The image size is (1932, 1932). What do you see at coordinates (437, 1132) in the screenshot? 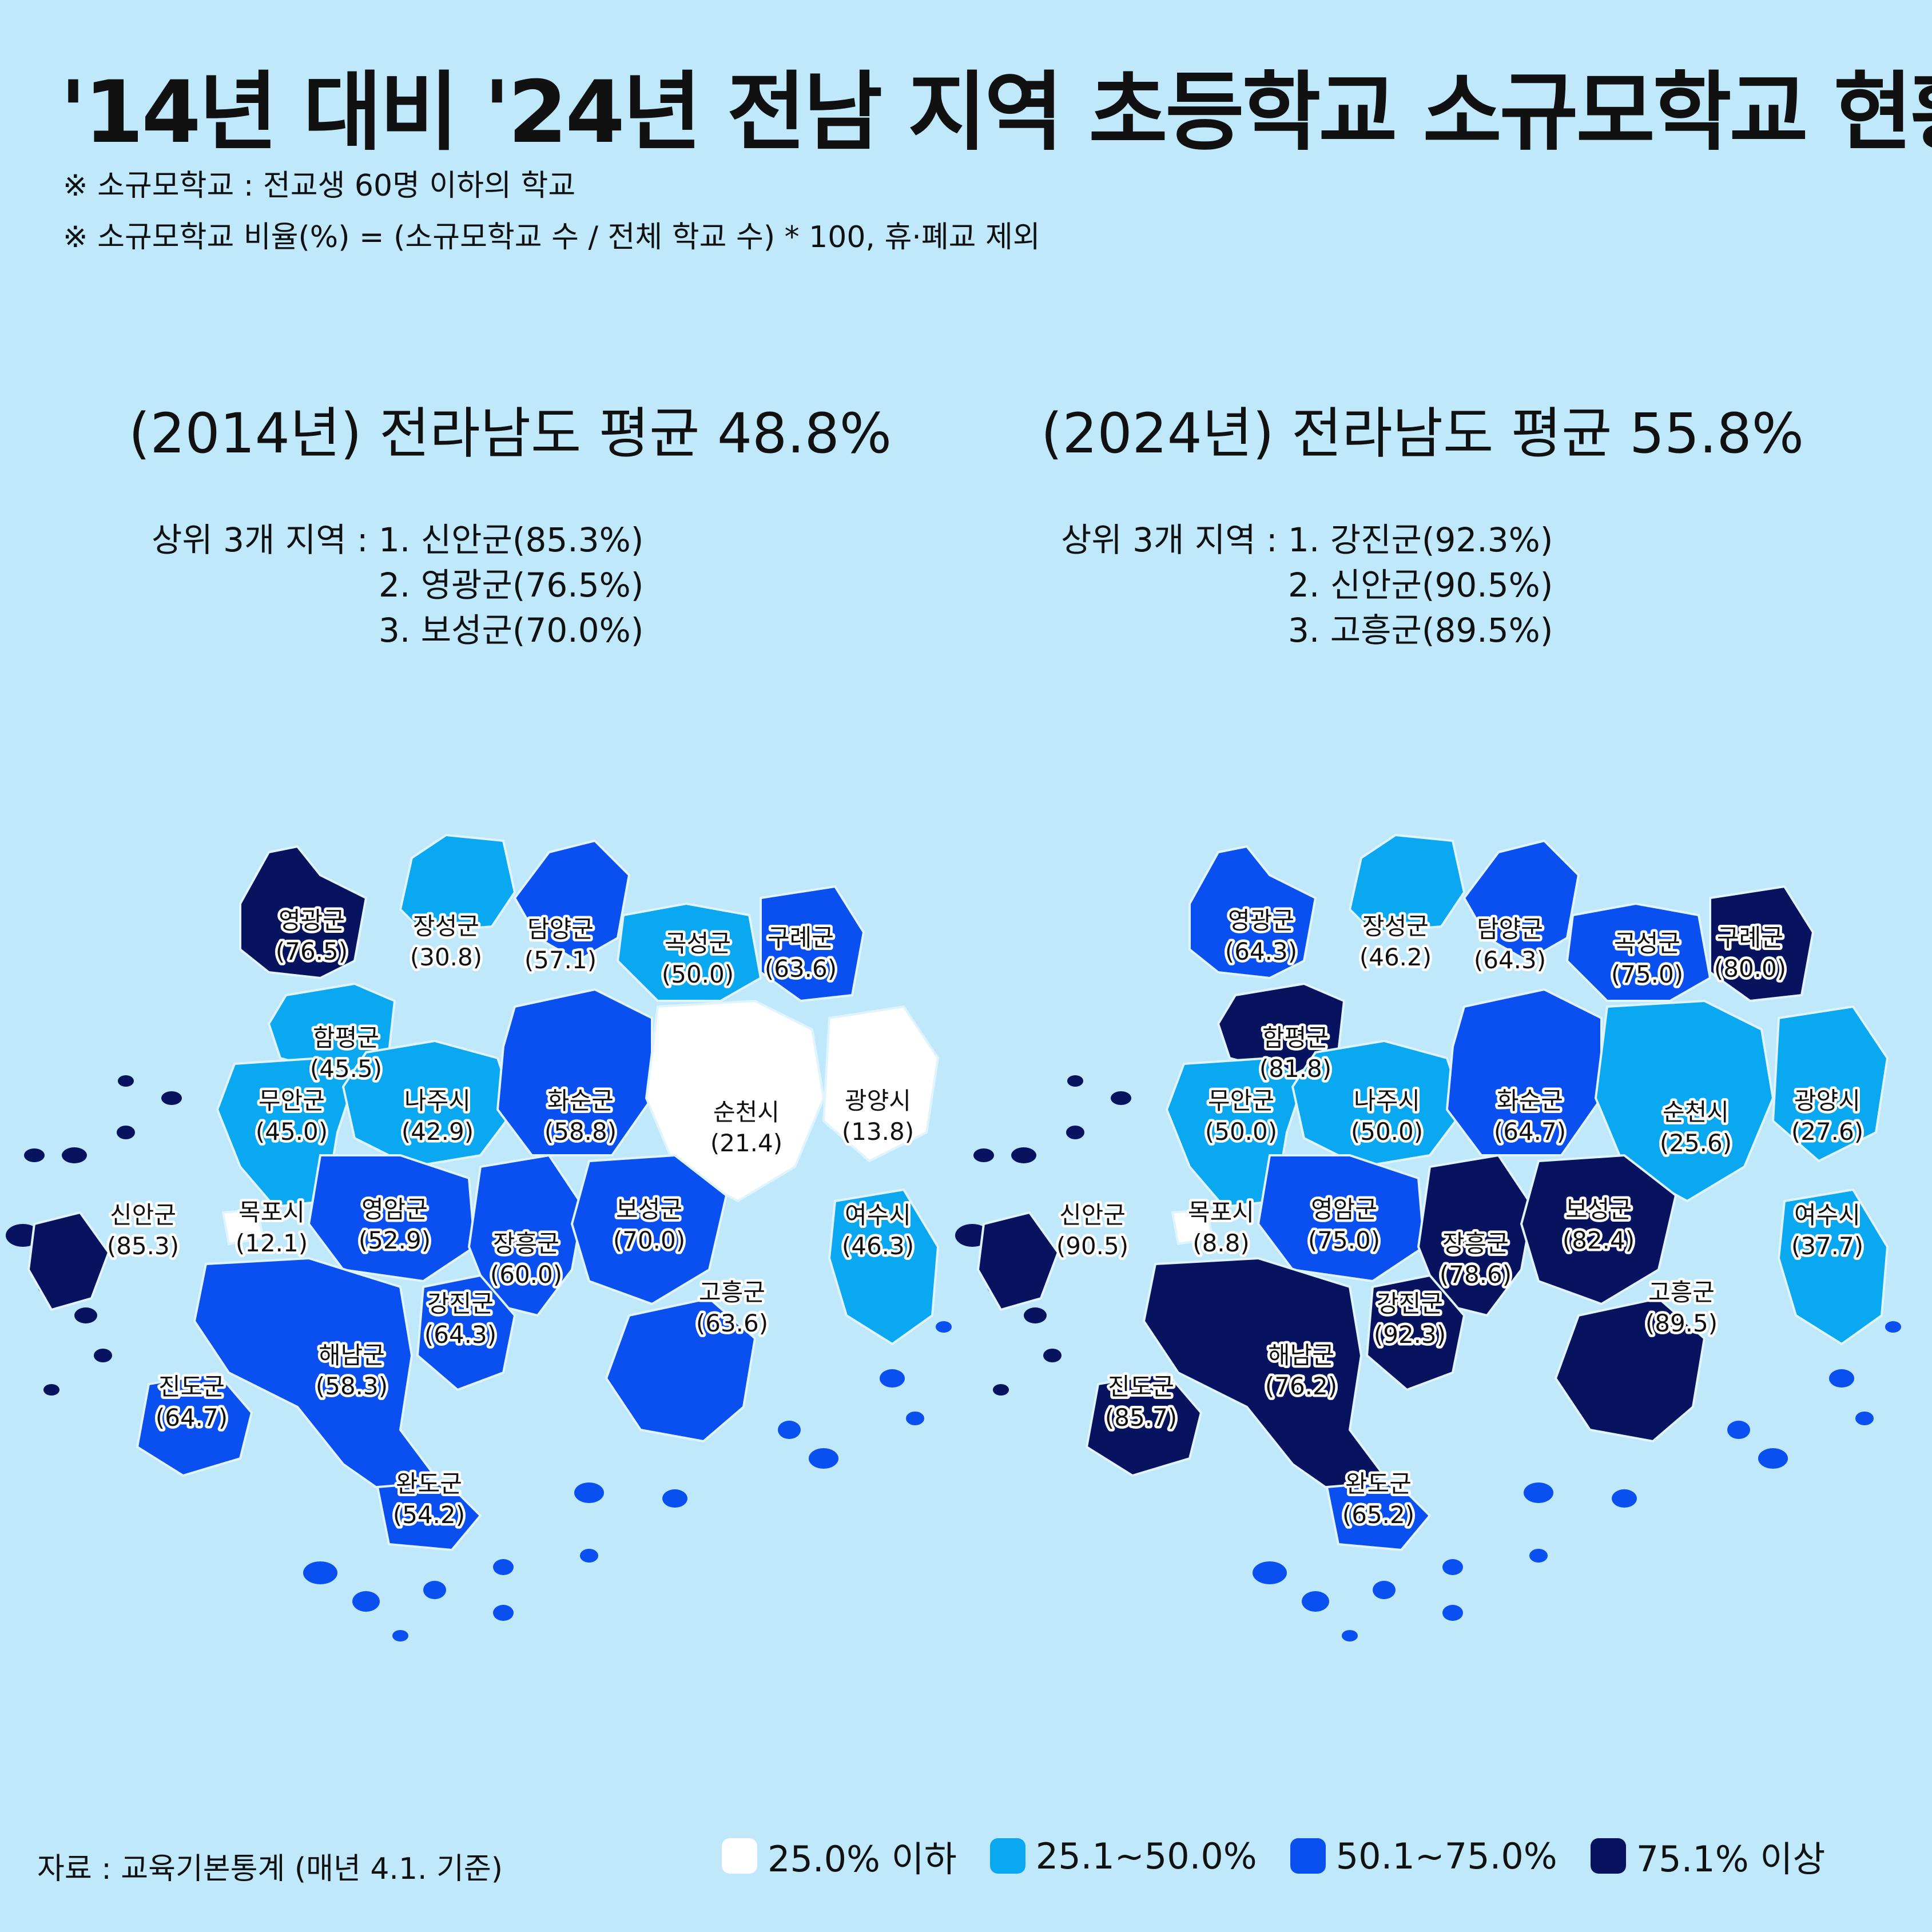
I see `region-value-label: (42.9)` at bounding box center [437, 1132].